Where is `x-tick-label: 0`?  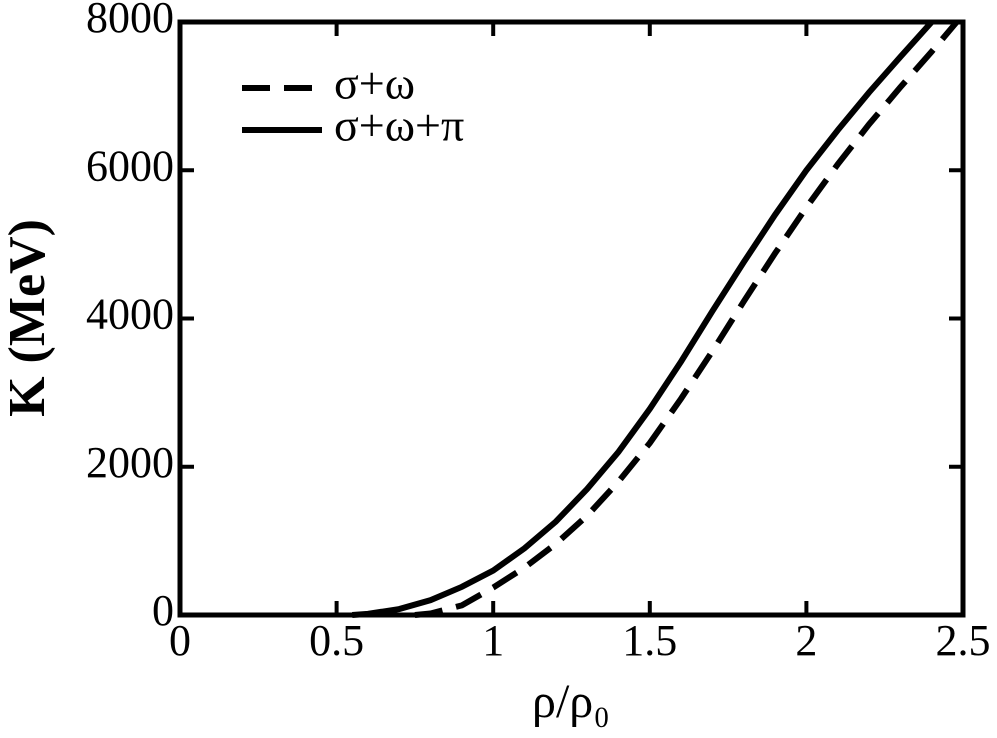
x-tick-label: 0 is located at coordinates (180, 640).